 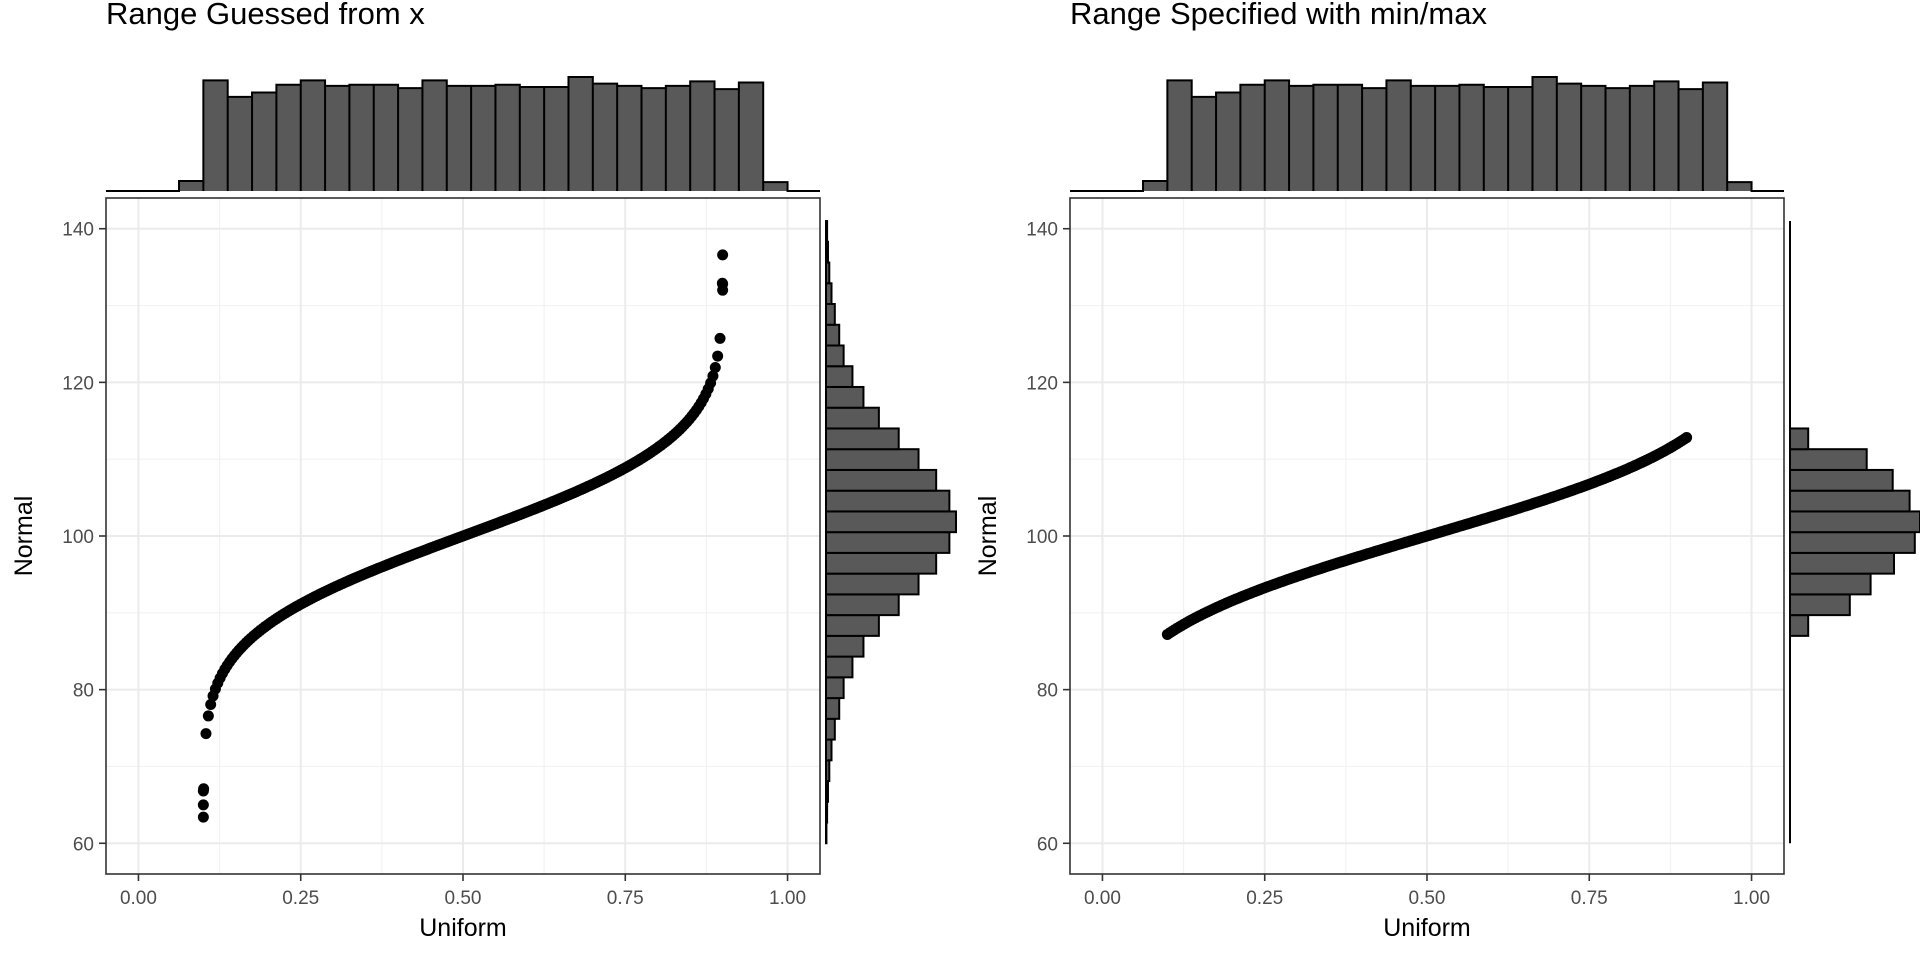 What do you see at coordinates (1278, 15) in the screenshot?
I see `chart-title: Range Specified with min/max` at bounding box center [1278, 15].